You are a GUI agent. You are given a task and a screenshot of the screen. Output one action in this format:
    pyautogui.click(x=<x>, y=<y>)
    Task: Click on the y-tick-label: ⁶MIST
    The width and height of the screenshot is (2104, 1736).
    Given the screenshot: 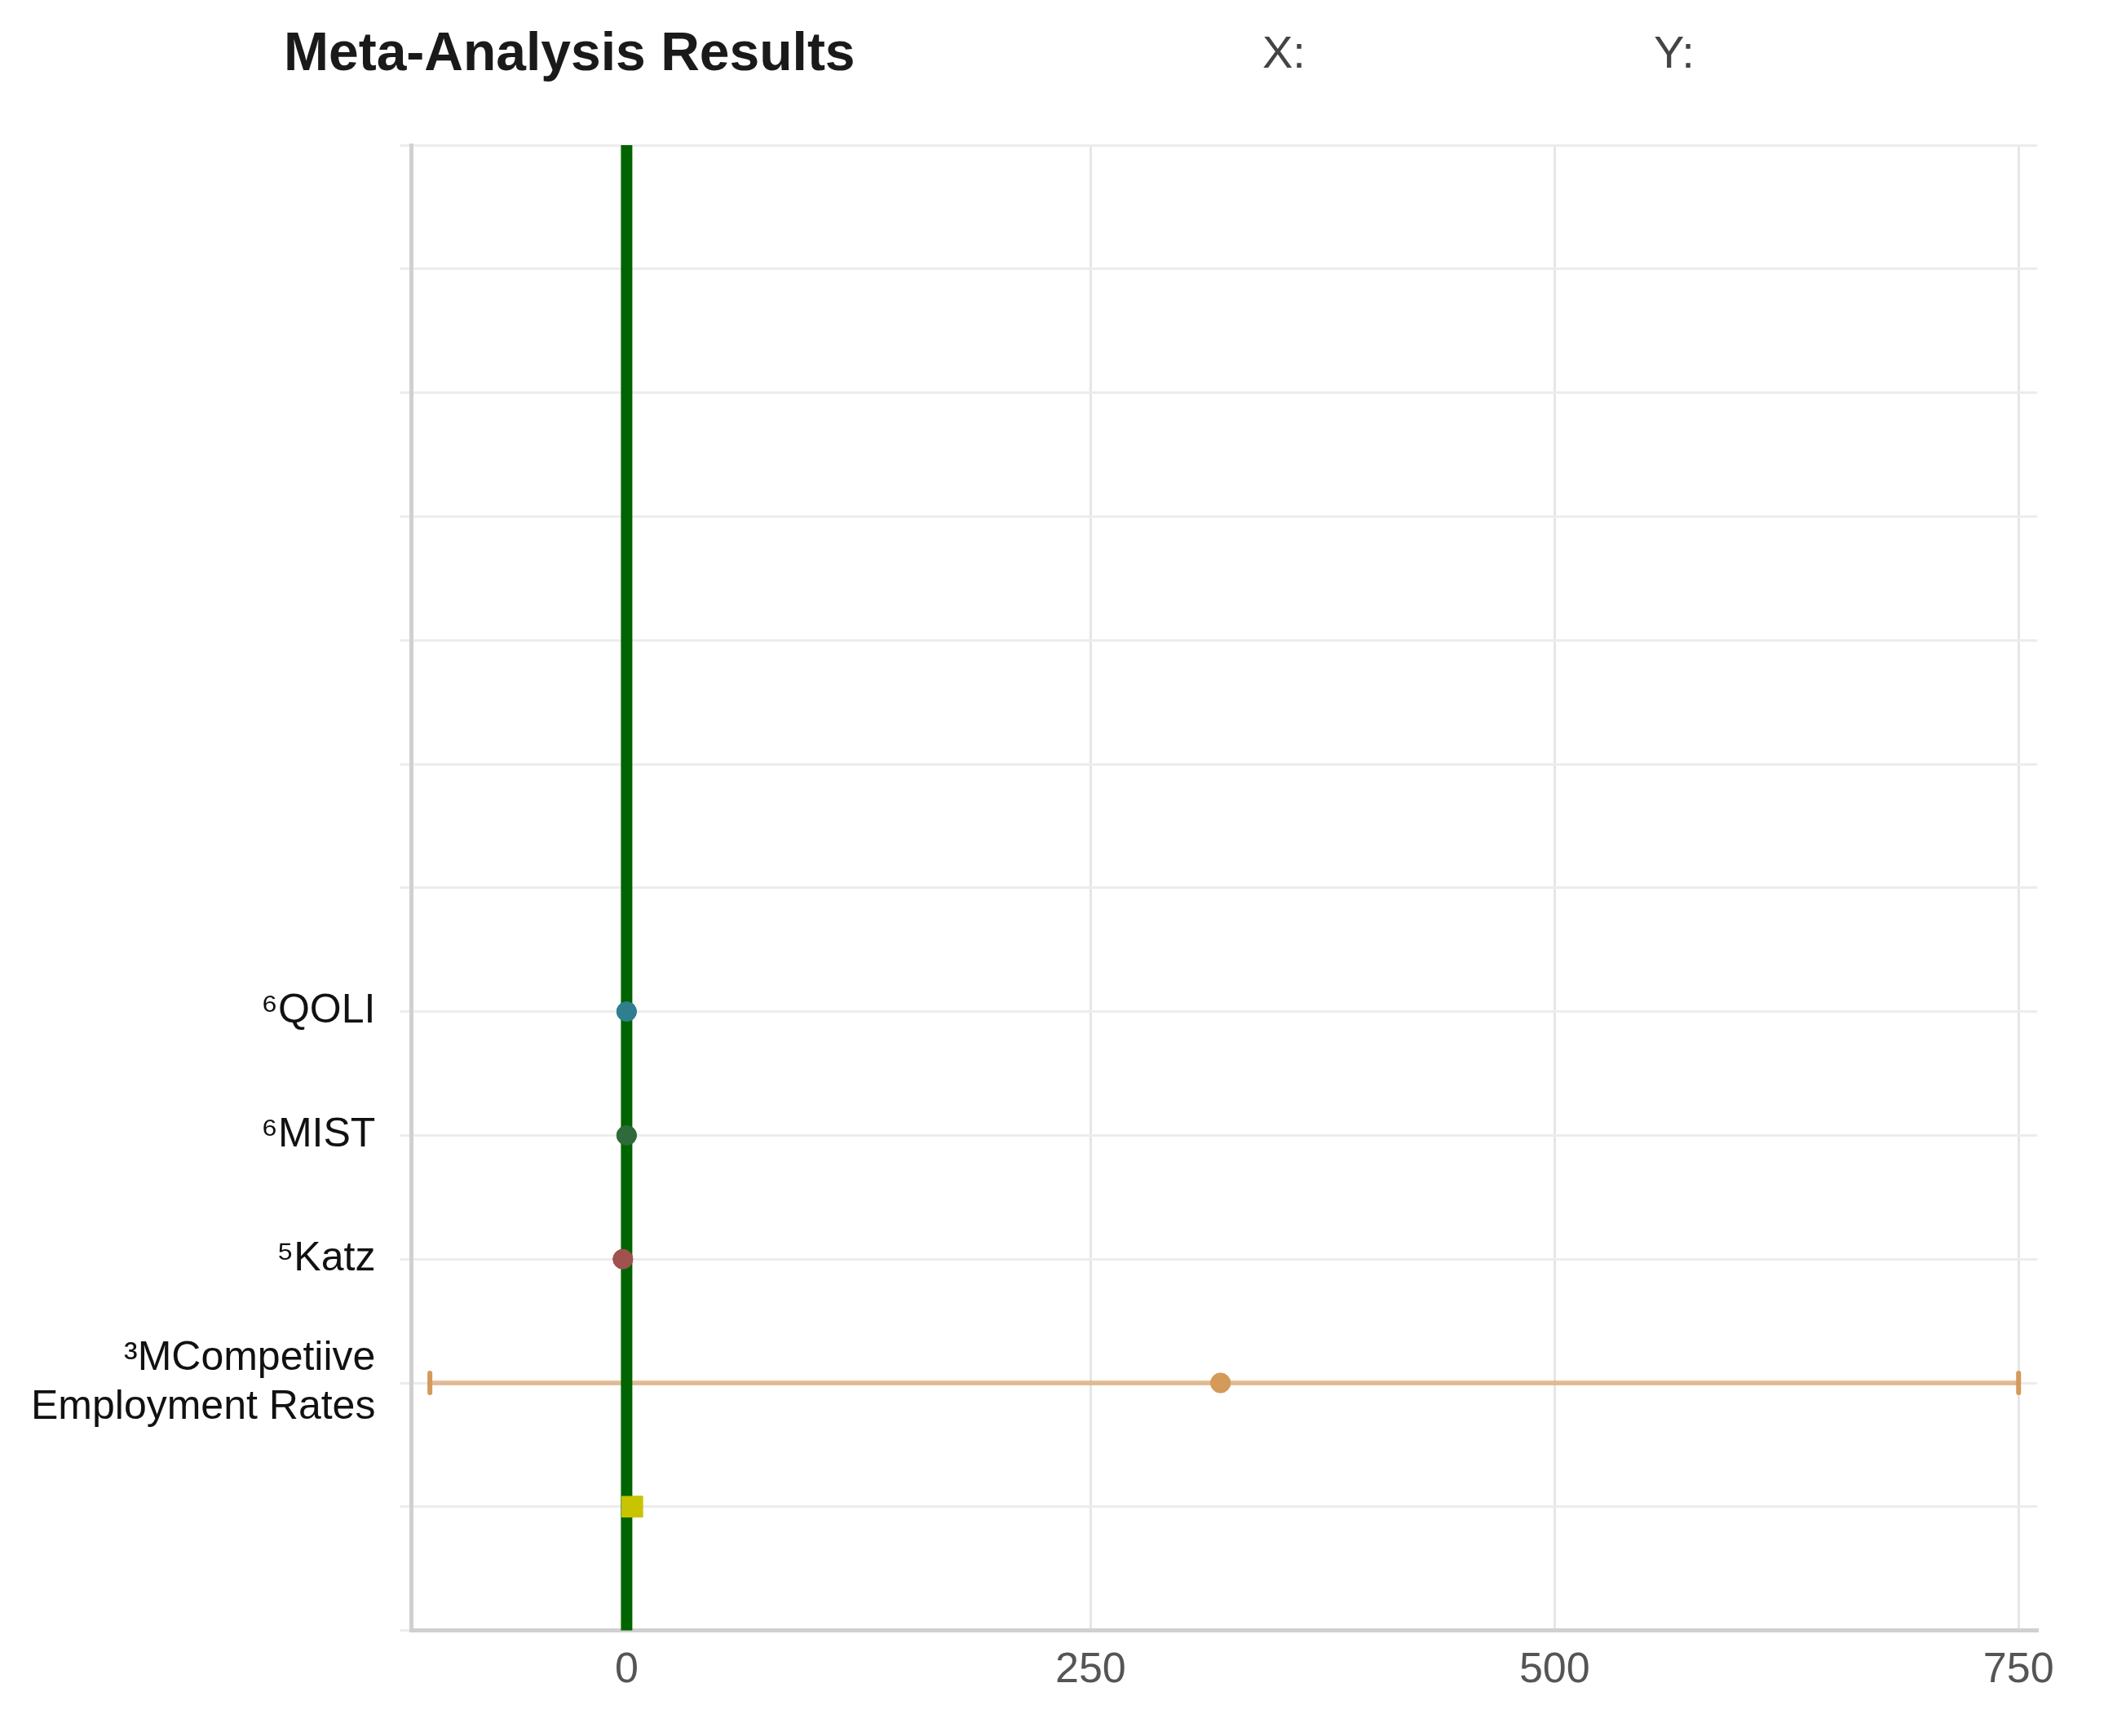 What is the action you would take?
    pyautogui.click(x=318, y=1133)
    